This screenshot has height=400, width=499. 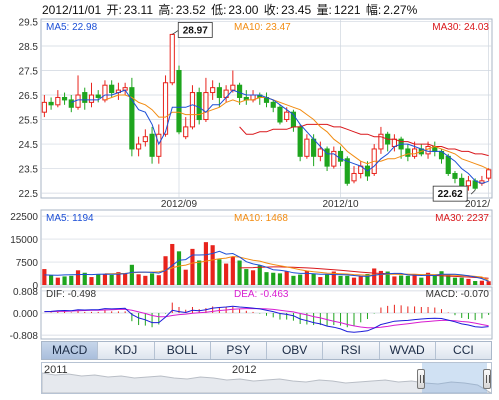 What do you see at coordinates (458, 294) in the screenshot?
I see `macd-legend-entry: MACD: -0.070` at bounding box center [458, 294].